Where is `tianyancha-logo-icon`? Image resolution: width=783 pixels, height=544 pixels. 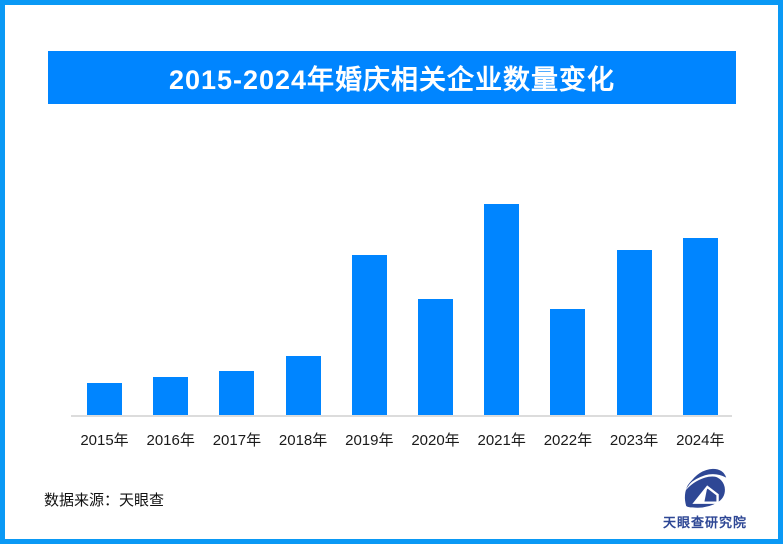
tianyancha-logo-icon is located at coordinates (705, 488).